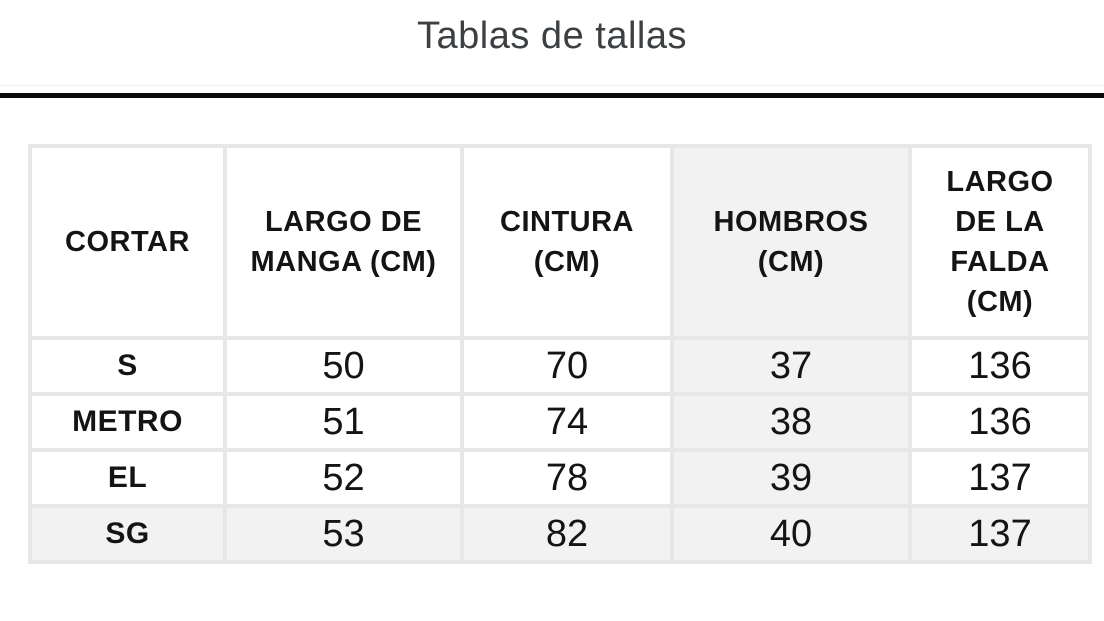 This screenshot has height=621, width=1104. I want to click on column-header-shoulders: HOMBROS (CM), so click(791, 242).